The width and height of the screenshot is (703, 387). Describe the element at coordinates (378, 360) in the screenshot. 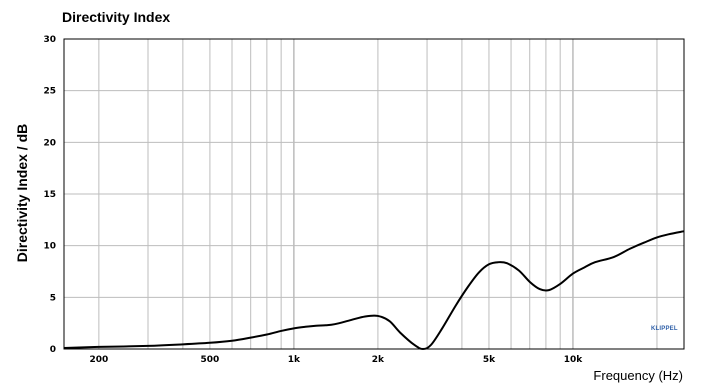

I see `x-tick-label: 2k` at that location.